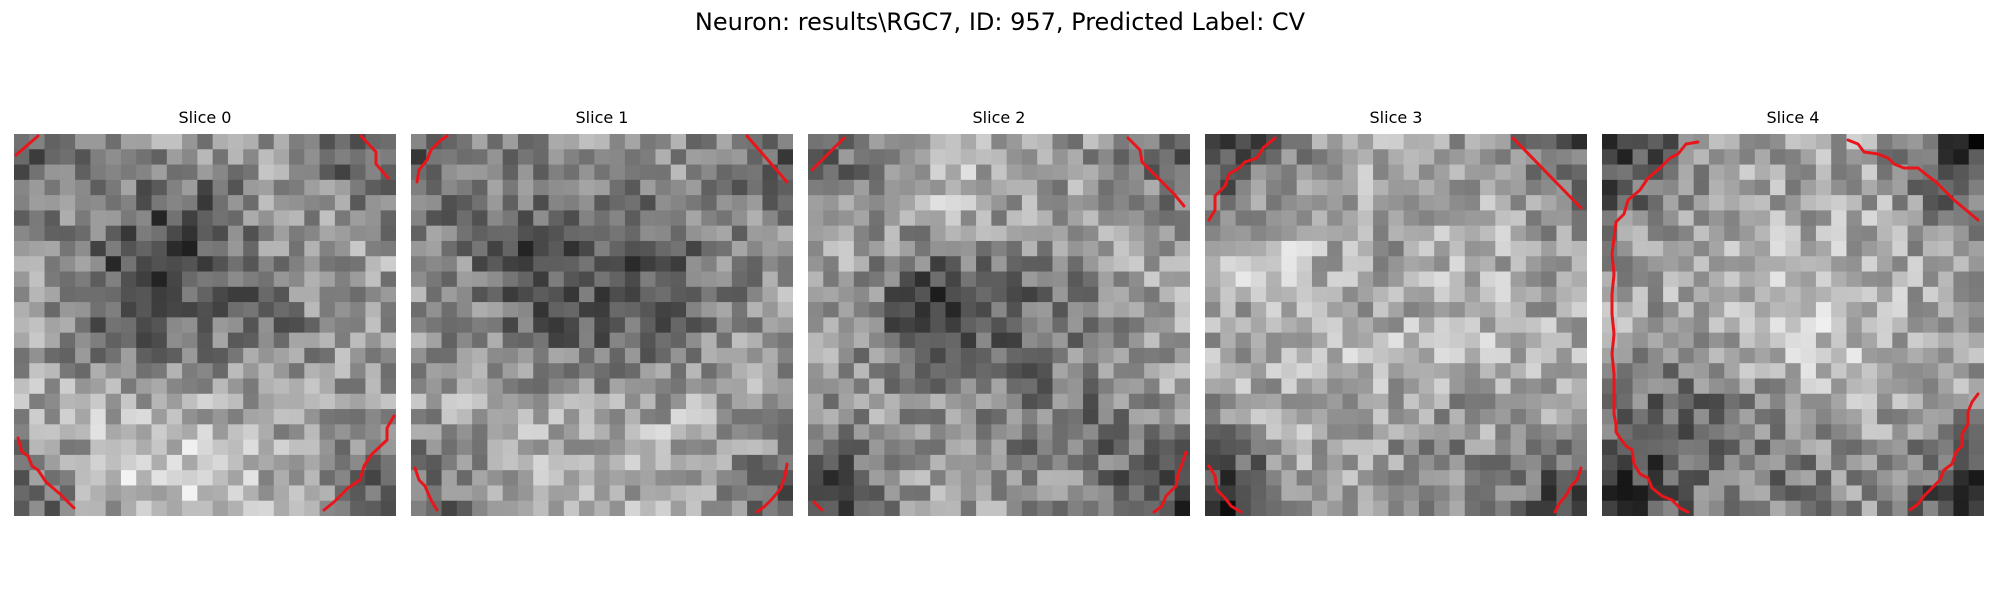 This screenshot has height=600, width=2000. Describe the element at coordinates (602, 117) in the screenshot. I see `slice-title: Slice 1` at that location.